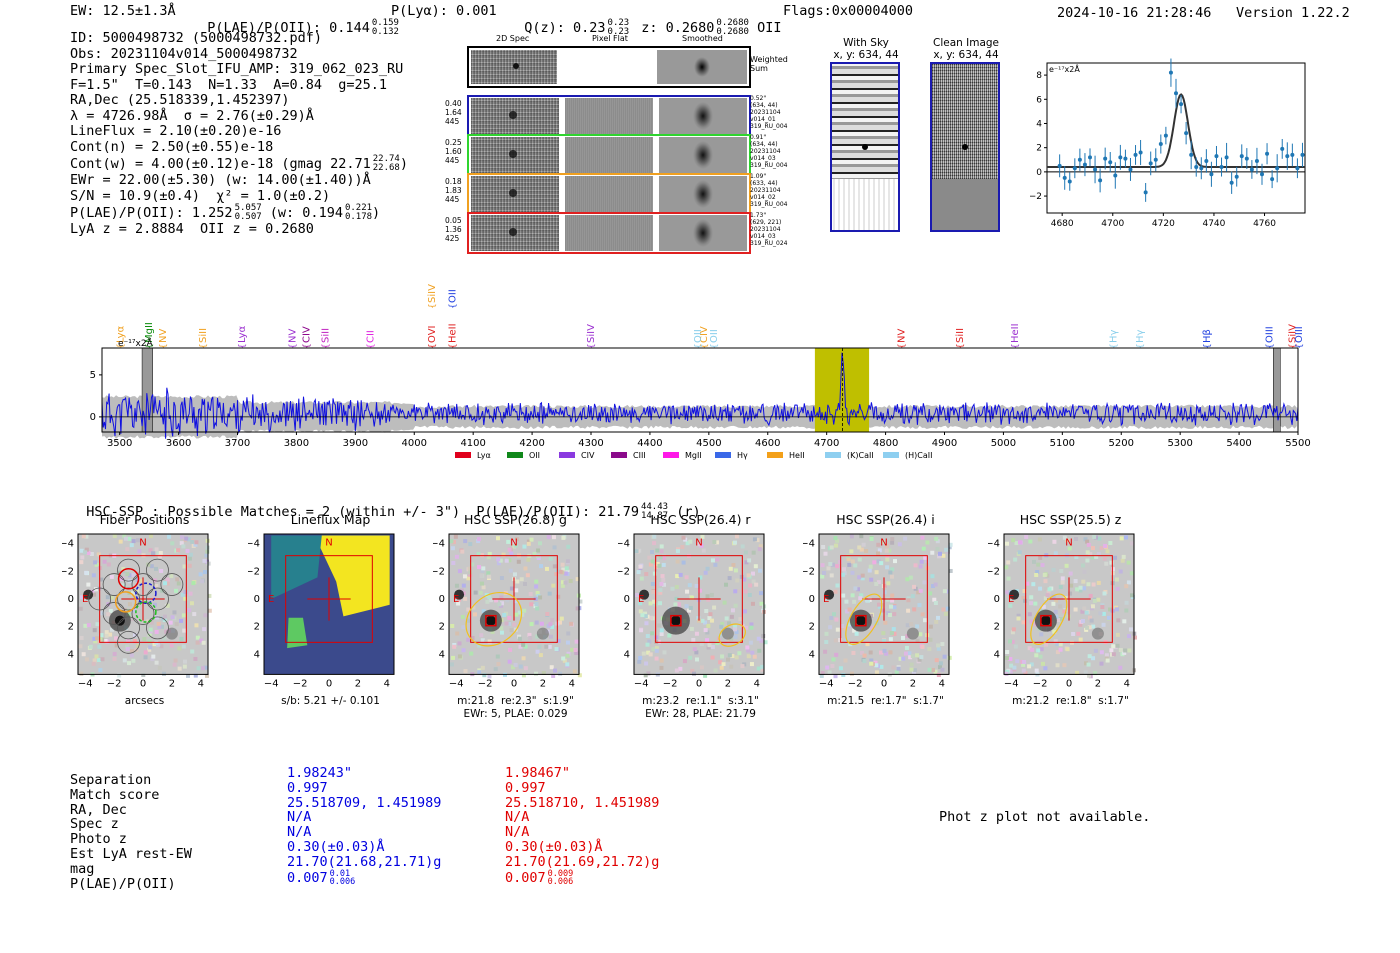 The width and height of the screenshot is (1400, 953). Describe the element at coordinates (833, 455) in the screenshot. I see `legend-swatch` at that location.